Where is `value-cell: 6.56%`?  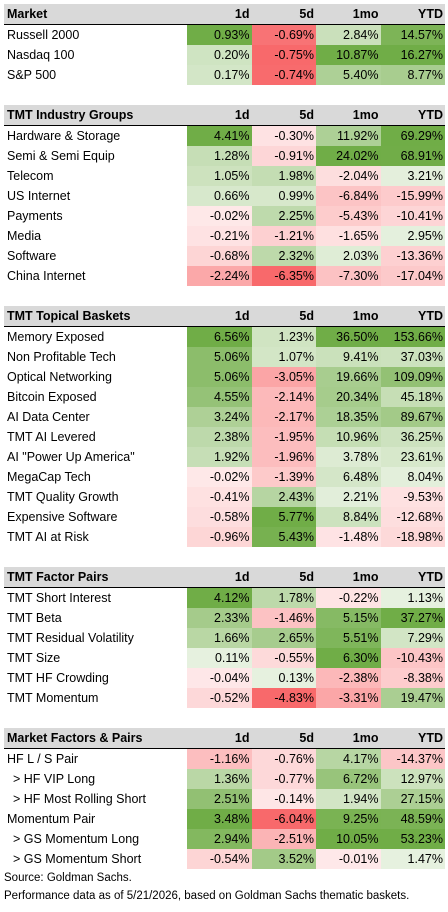
value-cell: 6.56% is located at coordinates (219, 336).